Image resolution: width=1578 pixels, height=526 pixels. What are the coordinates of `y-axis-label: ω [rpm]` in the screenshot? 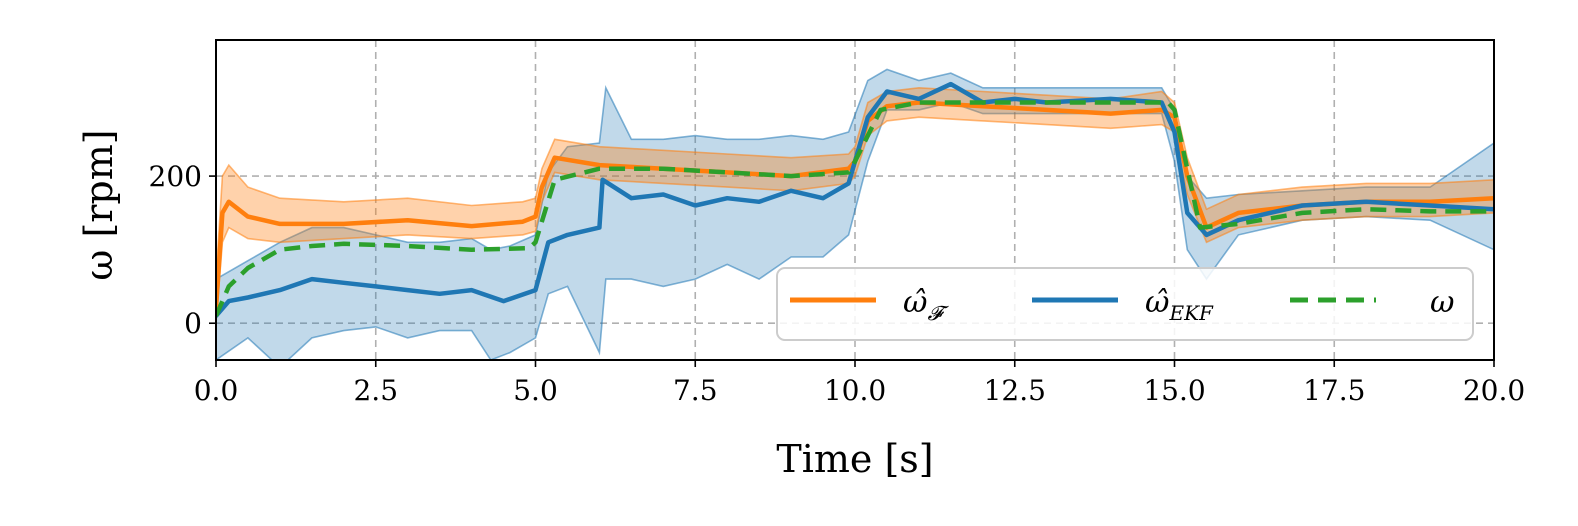 It's located at (99, 204).